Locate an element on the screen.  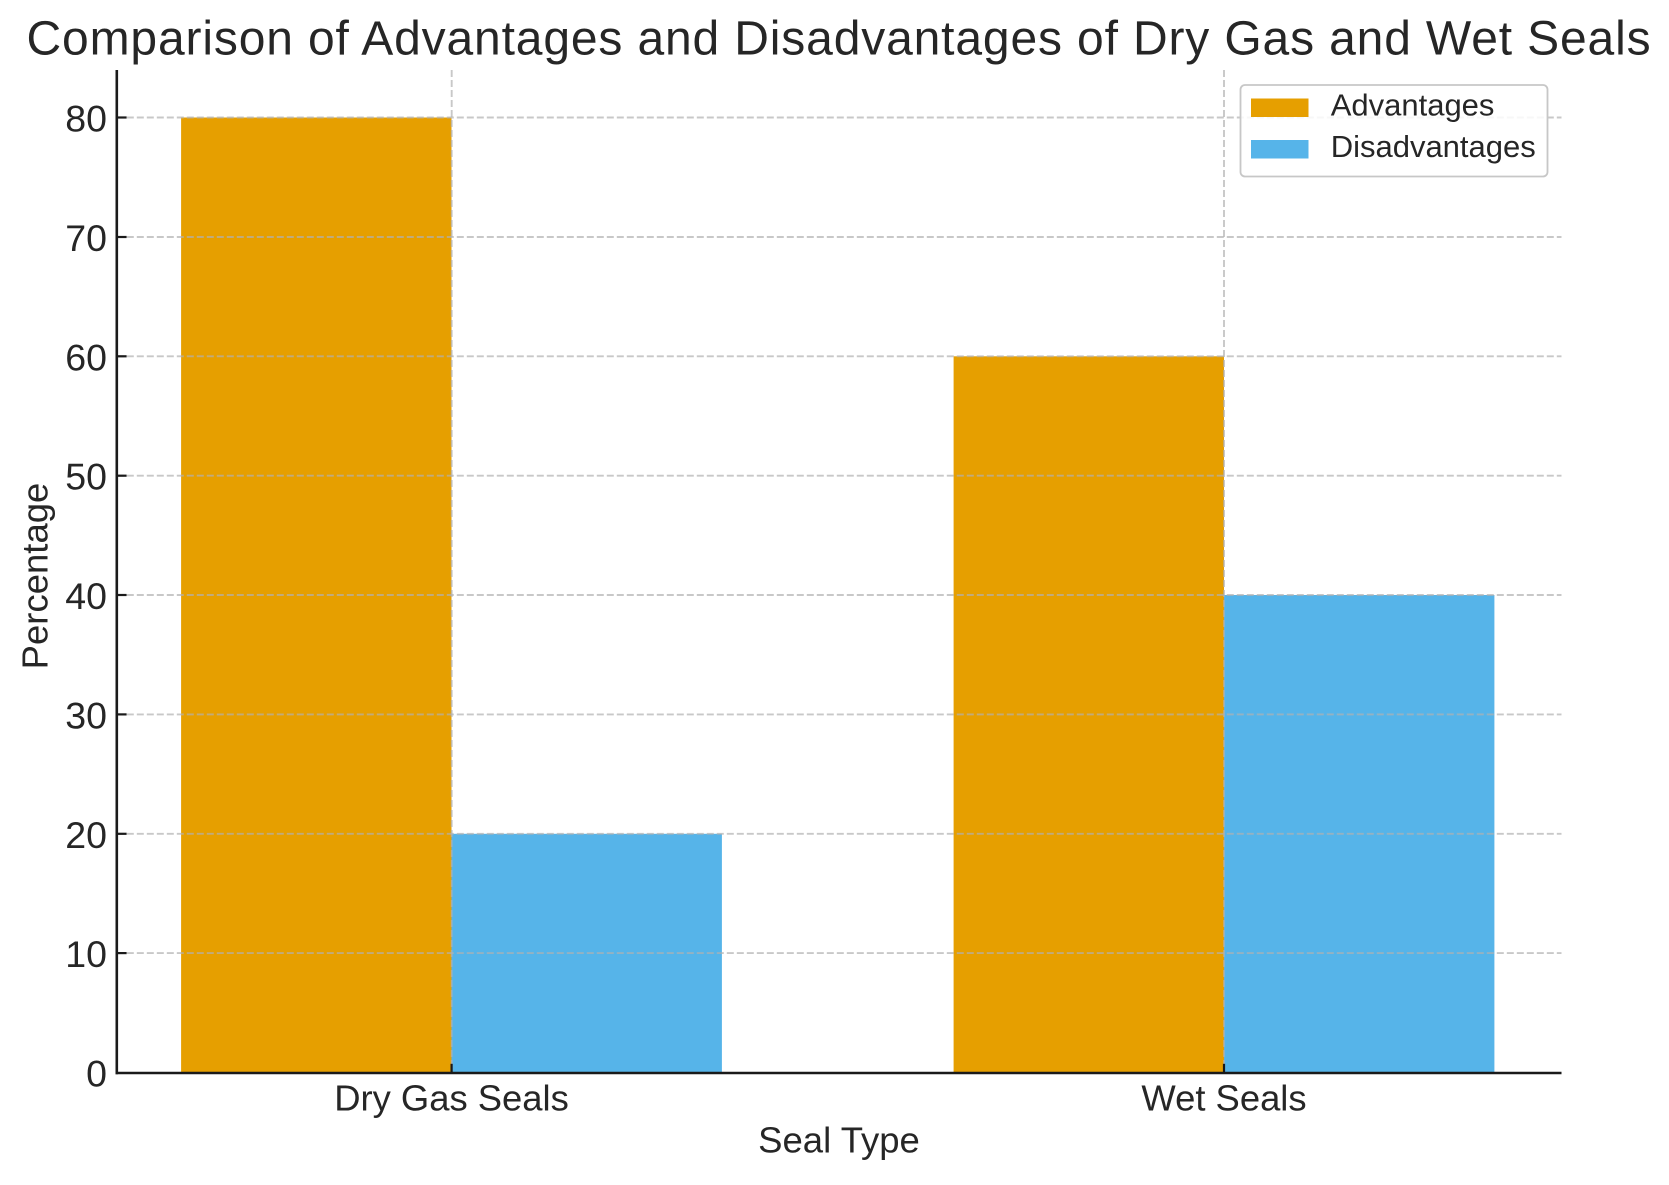
svg-text: 40 is located at coordinates (86, 596).